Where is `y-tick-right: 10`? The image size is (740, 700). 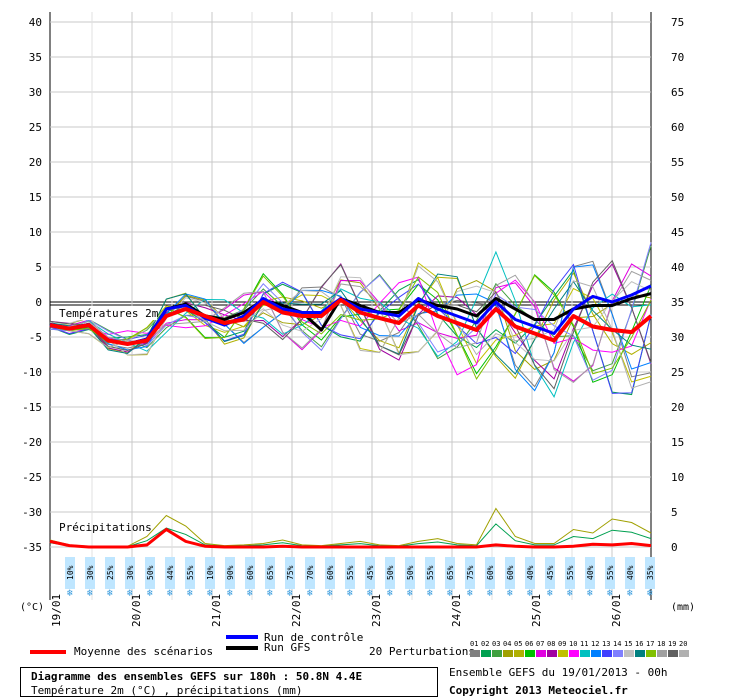
y-tick-right: 10 is located at coordinates (677, 477).